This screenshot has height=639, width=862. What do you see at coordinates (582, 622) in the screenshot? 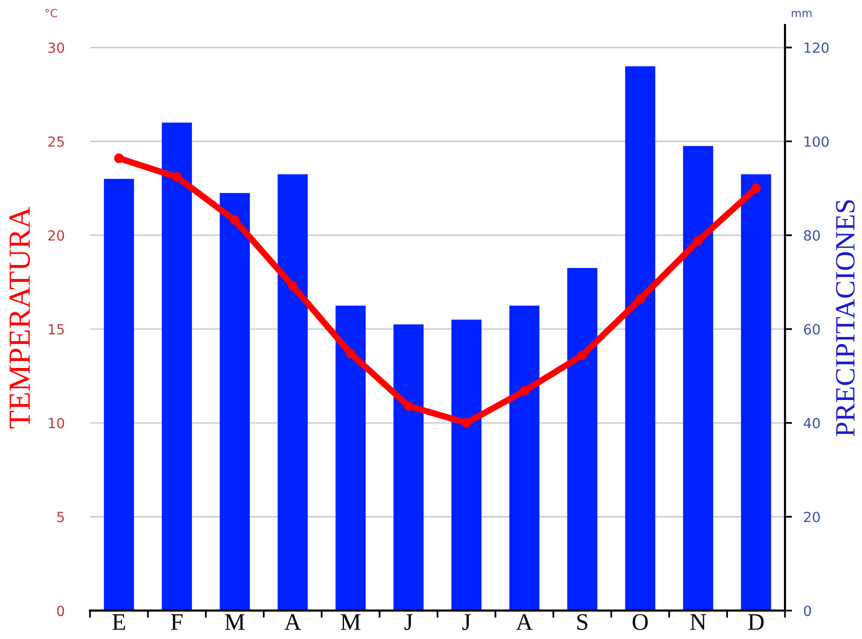
I see `x-tick-label: S` at bounding box center [582, 622].